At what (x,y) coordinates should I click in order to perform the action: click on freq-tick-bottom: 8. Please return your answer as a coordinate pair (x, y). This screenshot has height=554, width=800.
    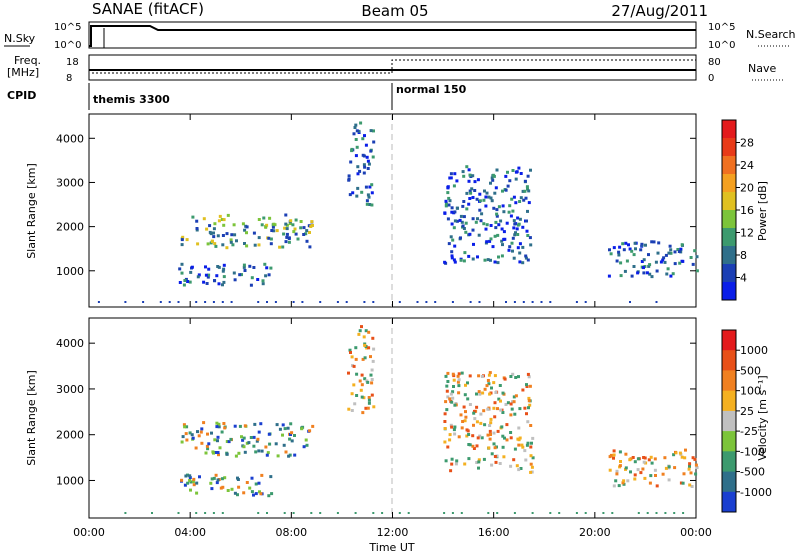
    Looking at the image, I should click on (69, 78).